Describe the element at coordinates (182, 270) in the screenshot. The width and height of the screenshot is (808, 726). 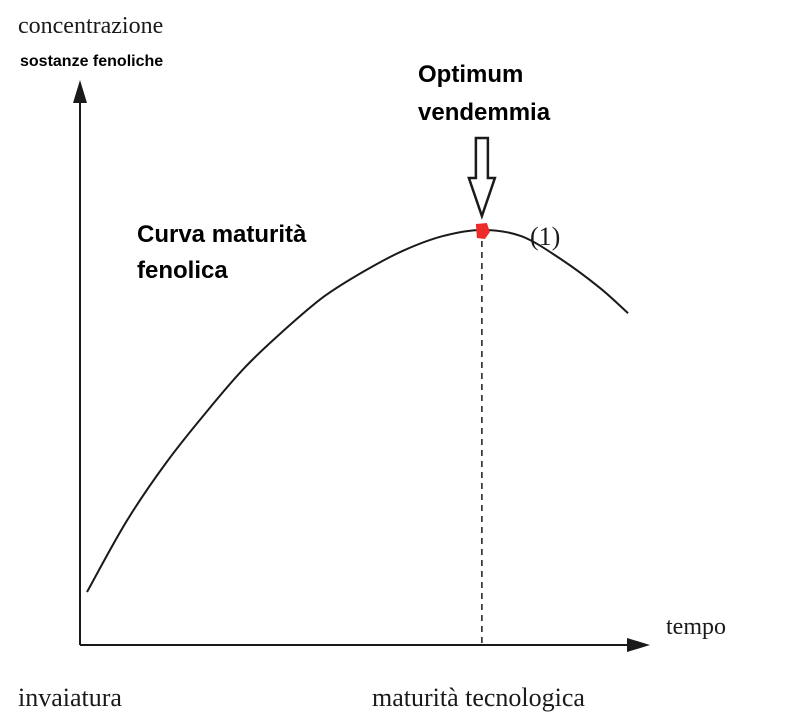
I see `series-label-line2: fenolica` at that location.